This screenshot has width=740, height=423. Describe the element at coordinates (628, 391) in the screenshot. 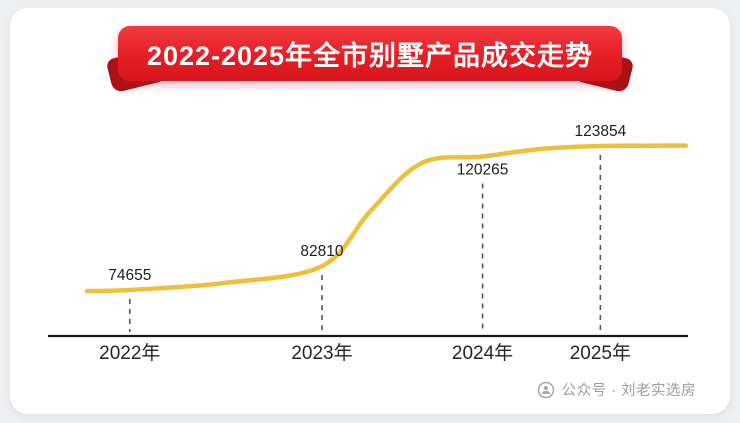

I see `watermark-text: 公众号 · 刘老实选房` at that location.